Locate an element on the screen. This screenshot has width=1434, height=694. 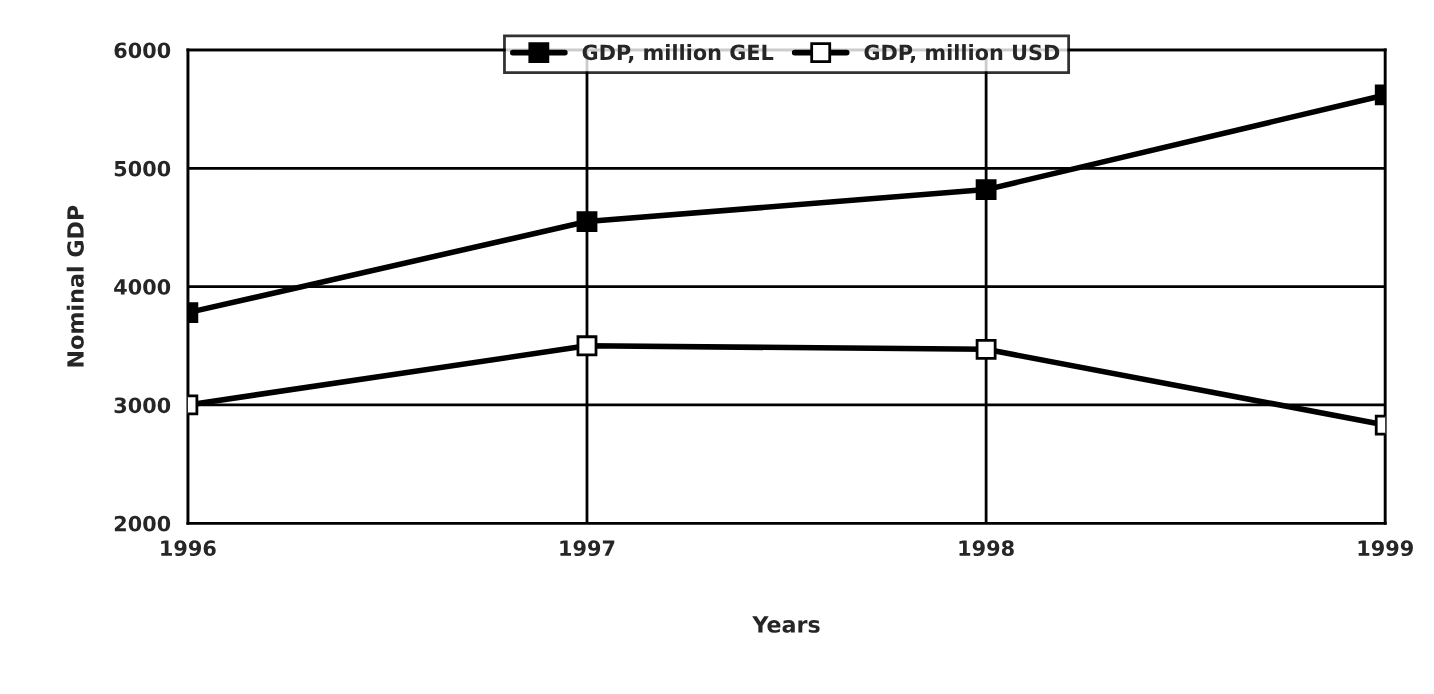
y-axis-title: Nominal GDP is located at coordinates (75, 286).